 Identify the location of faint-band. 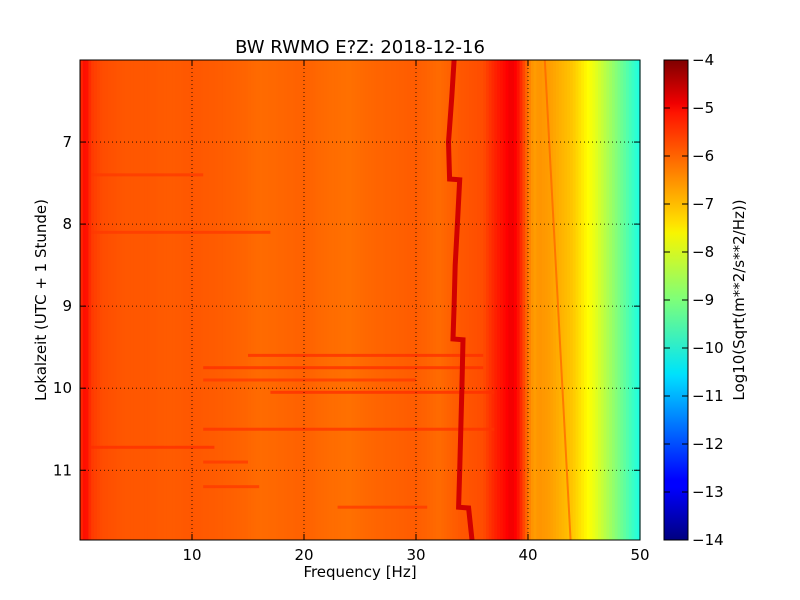
(557, 300).